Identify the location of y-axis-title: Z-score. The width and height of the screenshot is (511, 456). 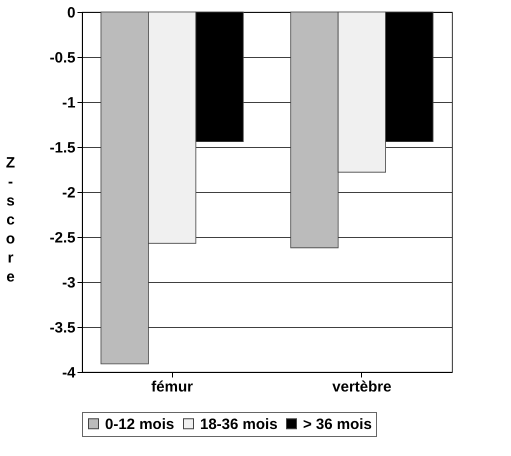
(11, 220).